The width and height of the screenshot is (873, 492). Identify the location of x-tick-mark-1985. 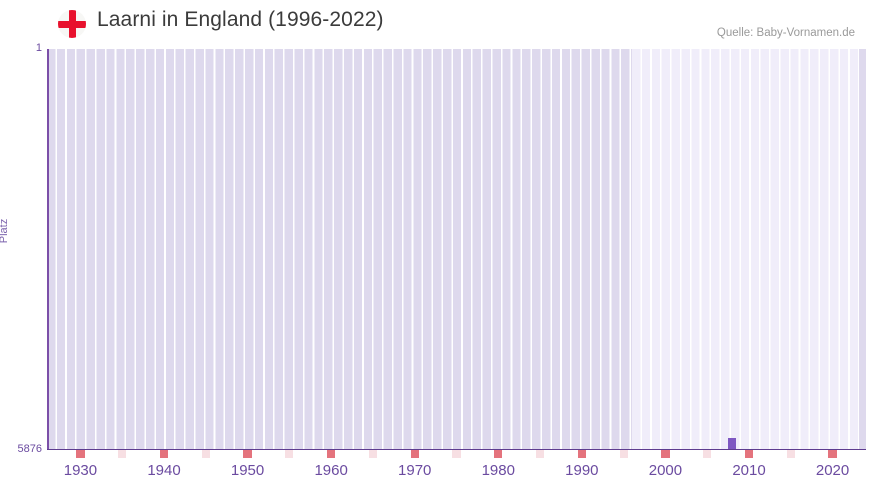
(540, 454).